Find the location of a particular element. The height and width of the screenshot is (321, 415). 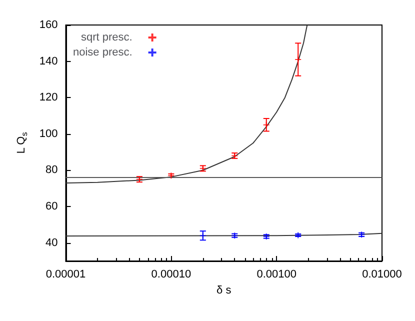

y-tick-label: 120 is located at coordinates (48, 98).